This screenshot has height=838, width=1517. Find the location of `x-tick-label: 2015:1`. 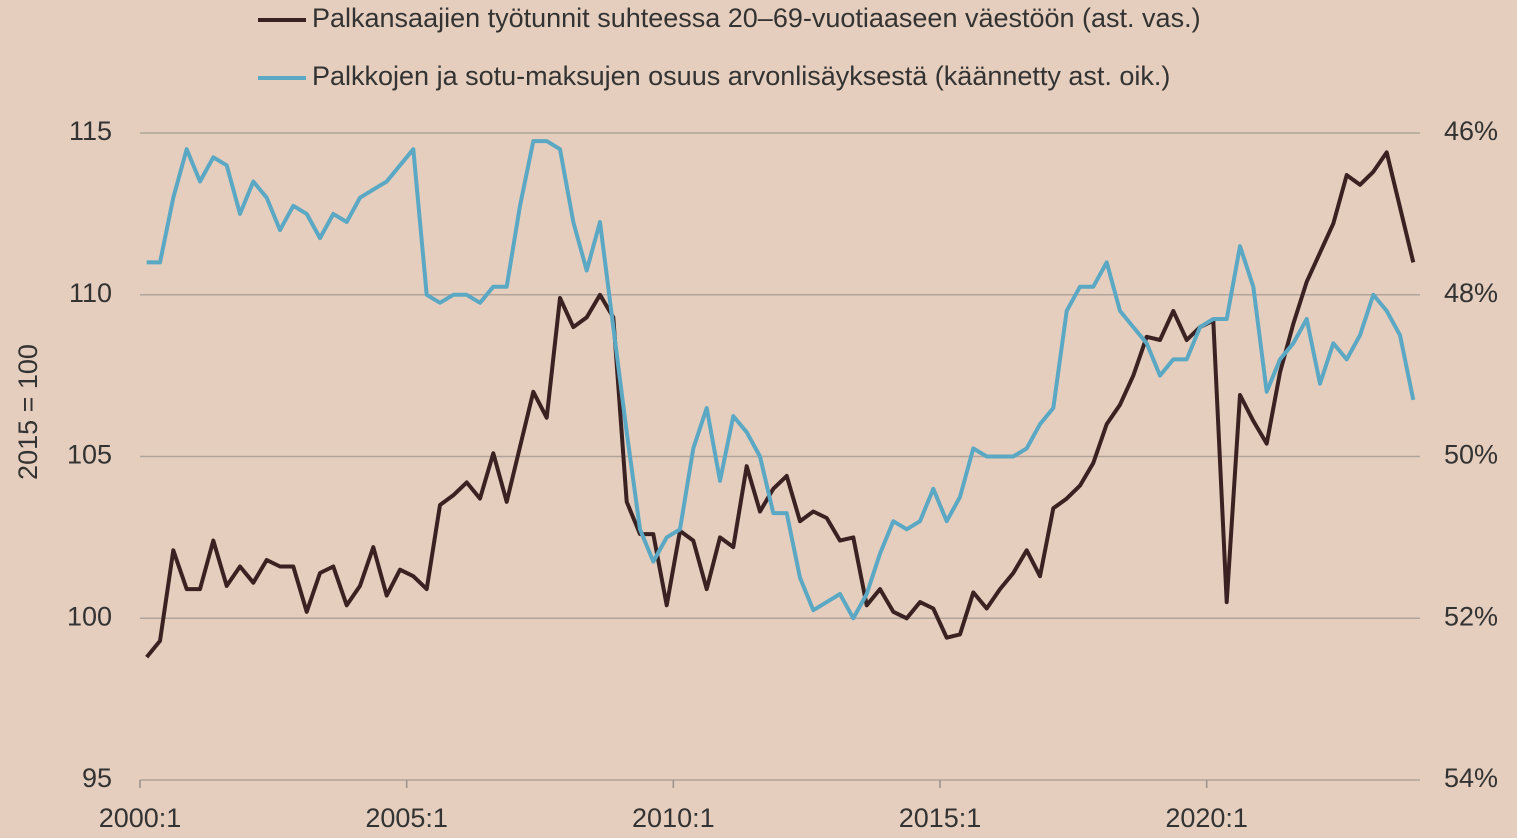

x-tick-label: 2015:1 is located at coordinates (940, 818).